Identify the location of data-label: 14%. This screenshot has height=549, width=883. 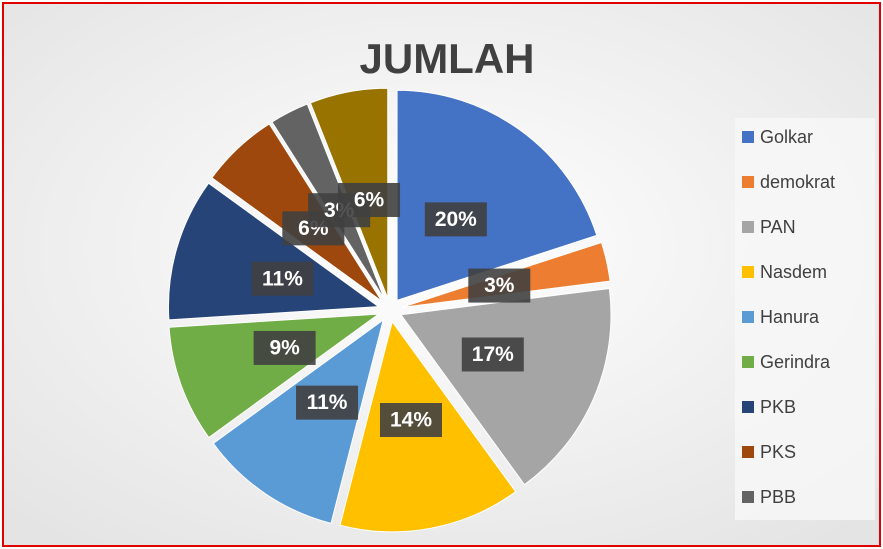
(411, 420).